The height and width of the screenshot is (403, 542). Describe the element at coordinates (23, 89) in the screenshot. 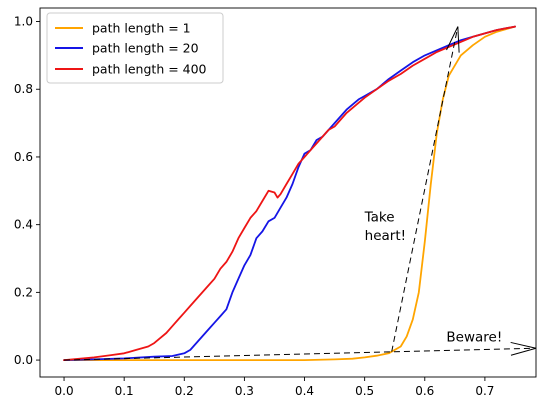

I see `y-tick-label: 0.8` at that location.